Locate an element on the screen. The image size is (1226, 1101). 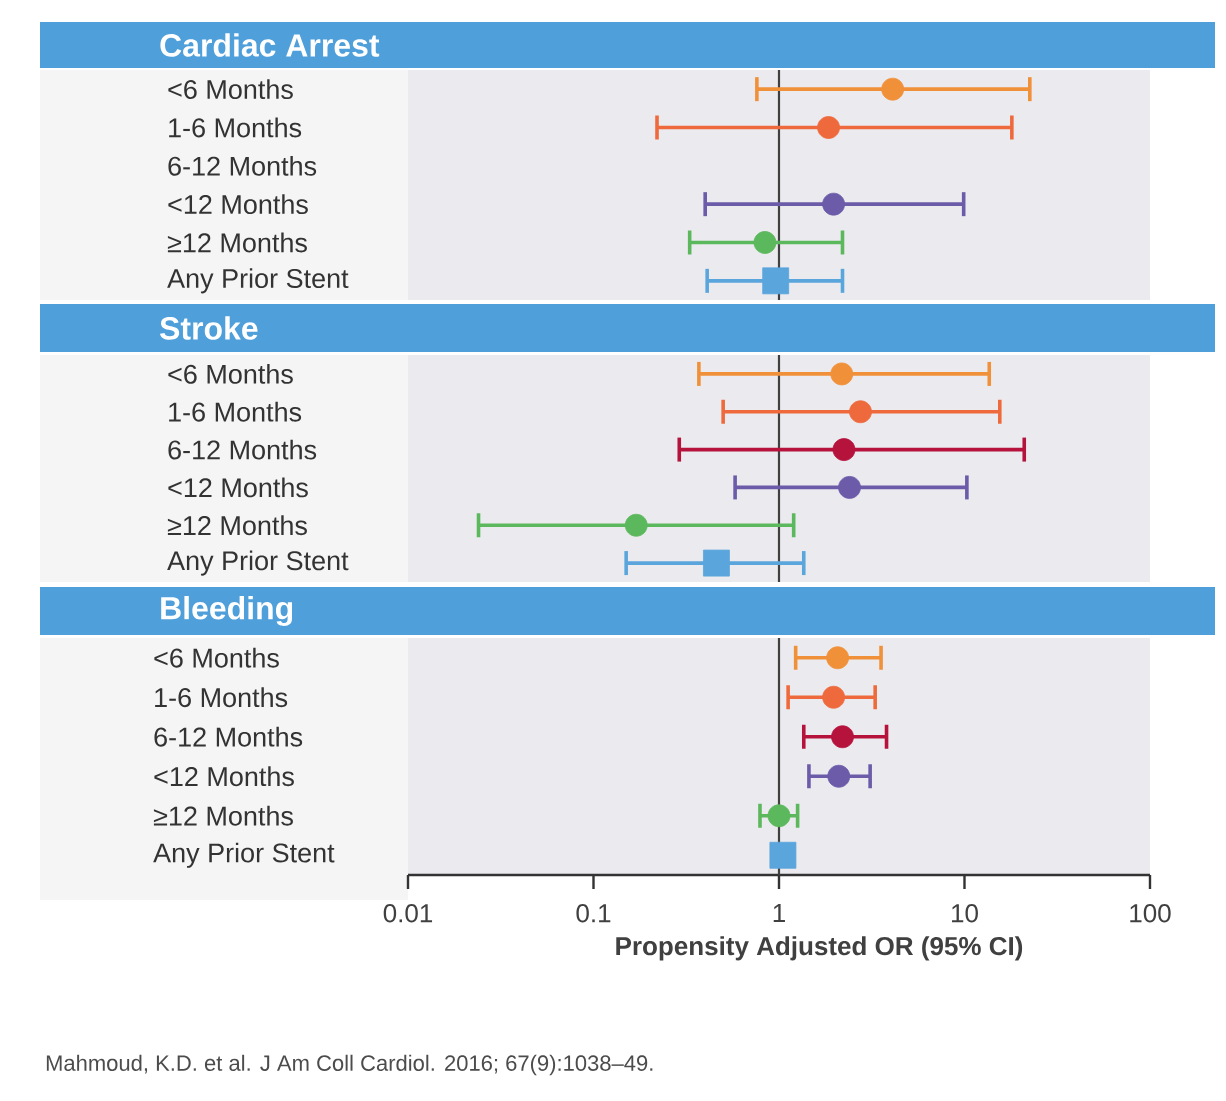
chart-title: Stroke is located at coordinates (208, 328).